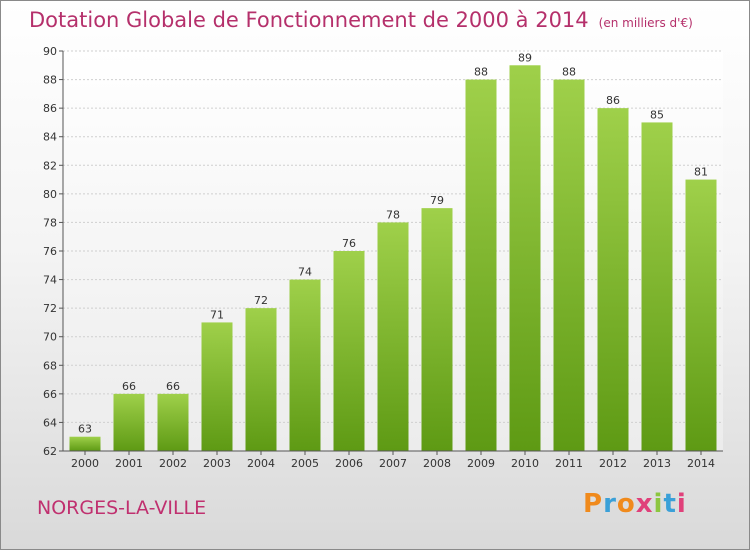 The height and width of the screenshot is (550, 750). What do you see at coordinates (85, 429) in the screenshot?
I see `data-label-2000: 63` at bounding box center [85, 429].